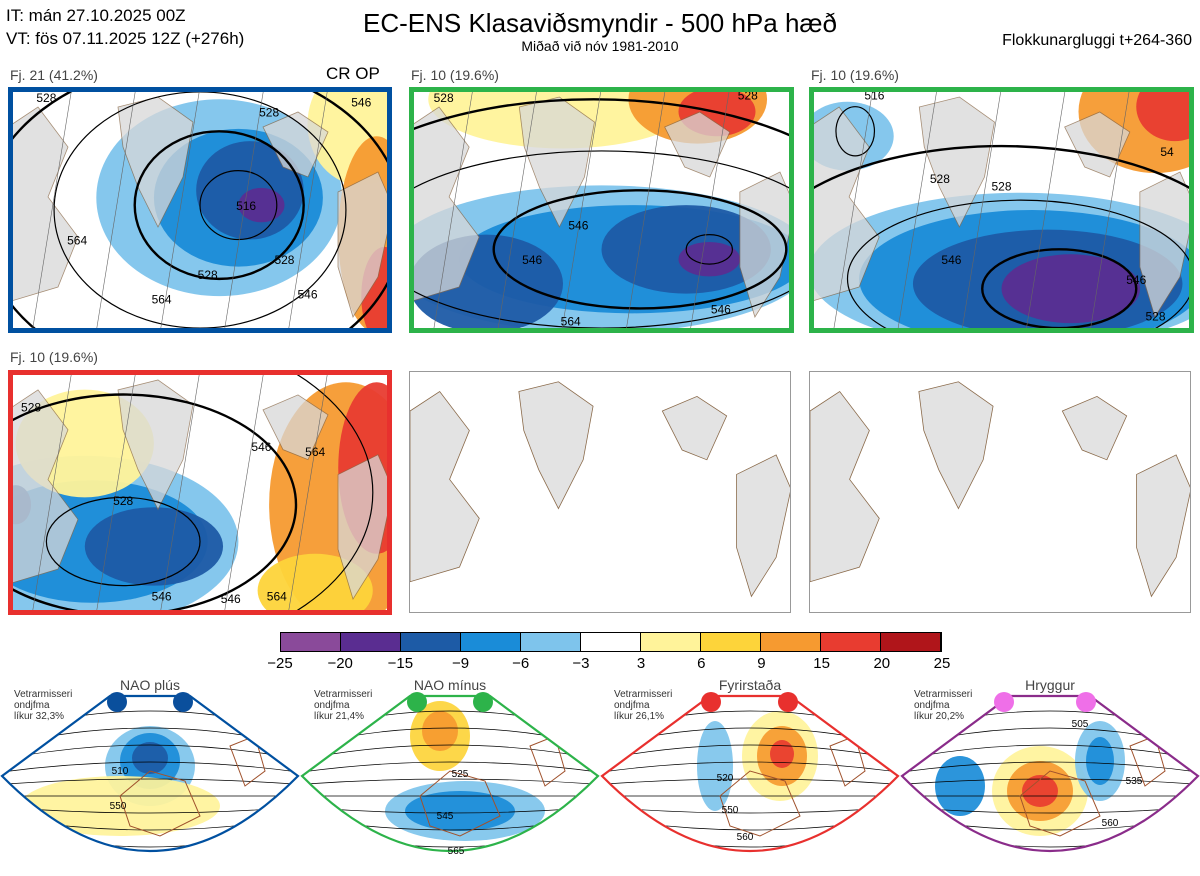 This screenshot has height=876, width=1200. Describe the element at coordinates (54, 357) in the screenshot. I see `panel-4-label: Fj. 10 (19.6%)` at that location.